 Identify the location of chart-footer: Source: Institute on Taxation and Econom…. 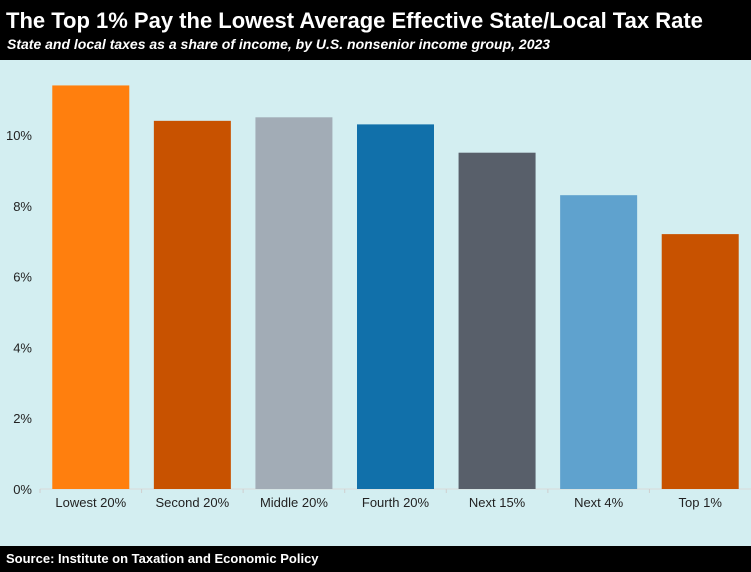
(375, 559).